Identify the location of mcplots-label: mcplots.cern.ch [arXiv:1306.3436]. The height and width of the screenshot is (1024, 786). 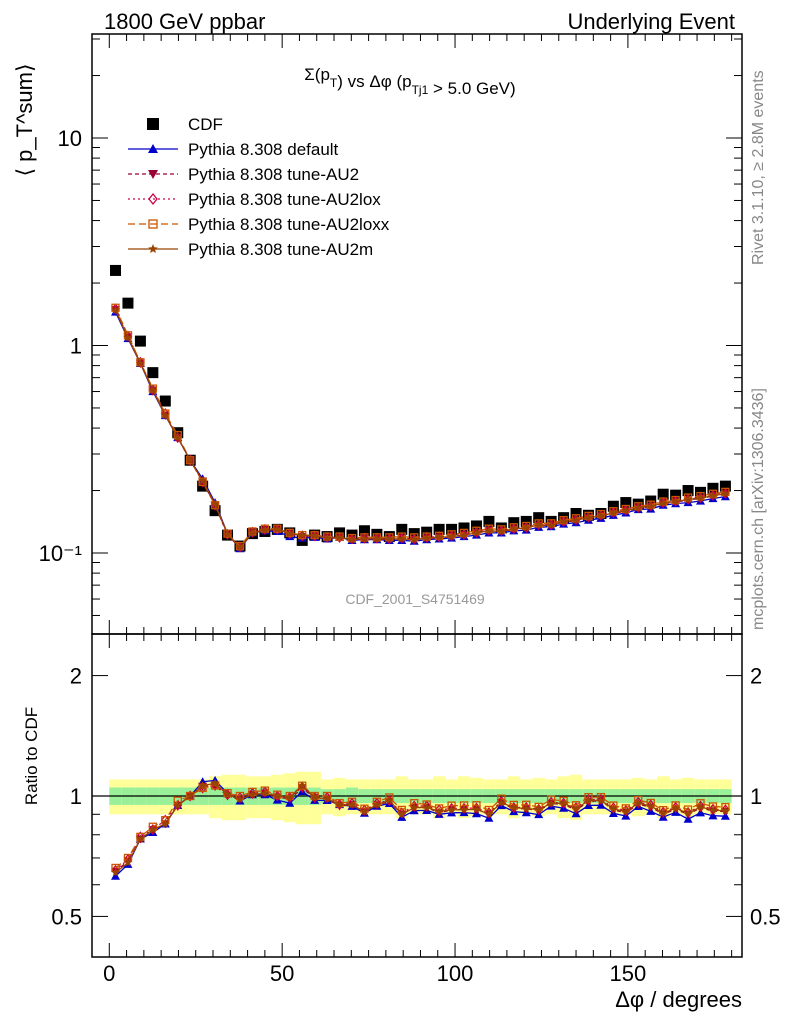
(758, 509).